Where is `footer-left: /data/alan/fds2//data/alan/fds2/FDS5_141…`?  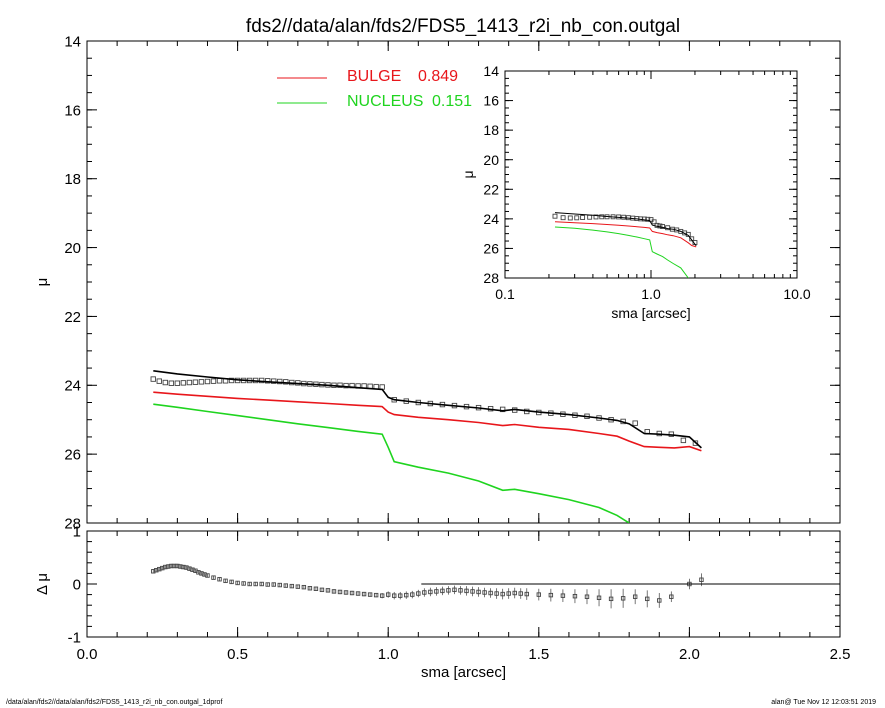
footer-left: /data/alan/fds2//data/alan/fds2/FDS5_141… is located at coordinates (114, 702).